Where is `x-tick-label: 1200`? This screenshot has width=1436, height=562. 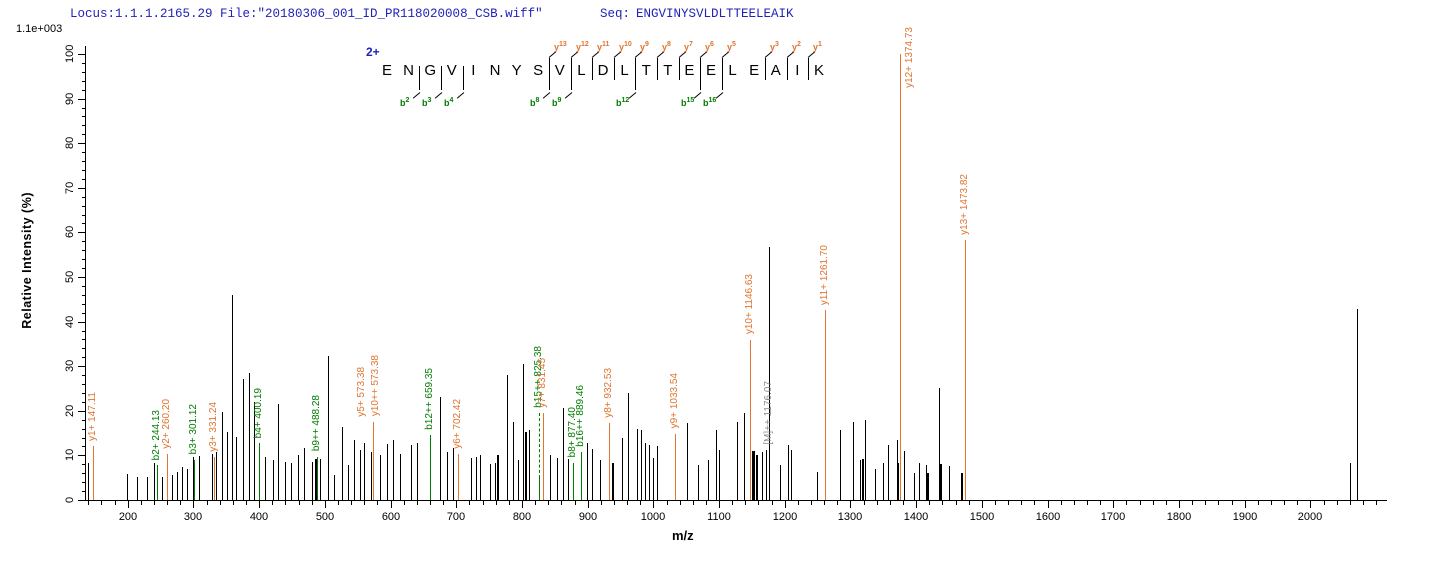
x-tick-label: 1200 is located at coordinates (785, 517).